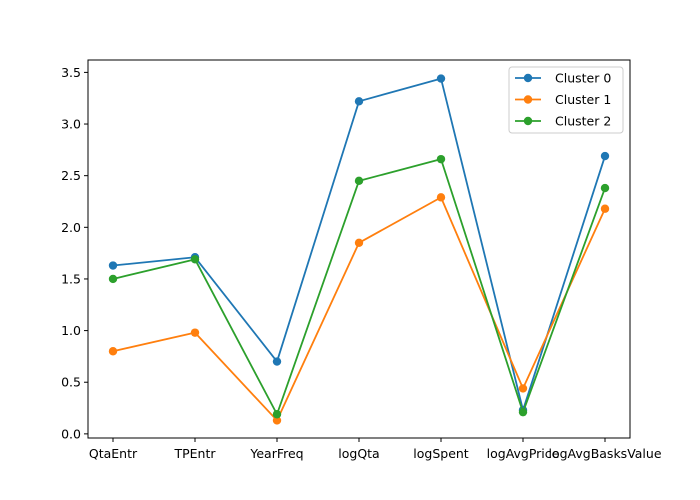 Image resolution: width=700 pixels, height=500 pixels. I want to click on legend-entry: Cluster 1, so click(563, 99).